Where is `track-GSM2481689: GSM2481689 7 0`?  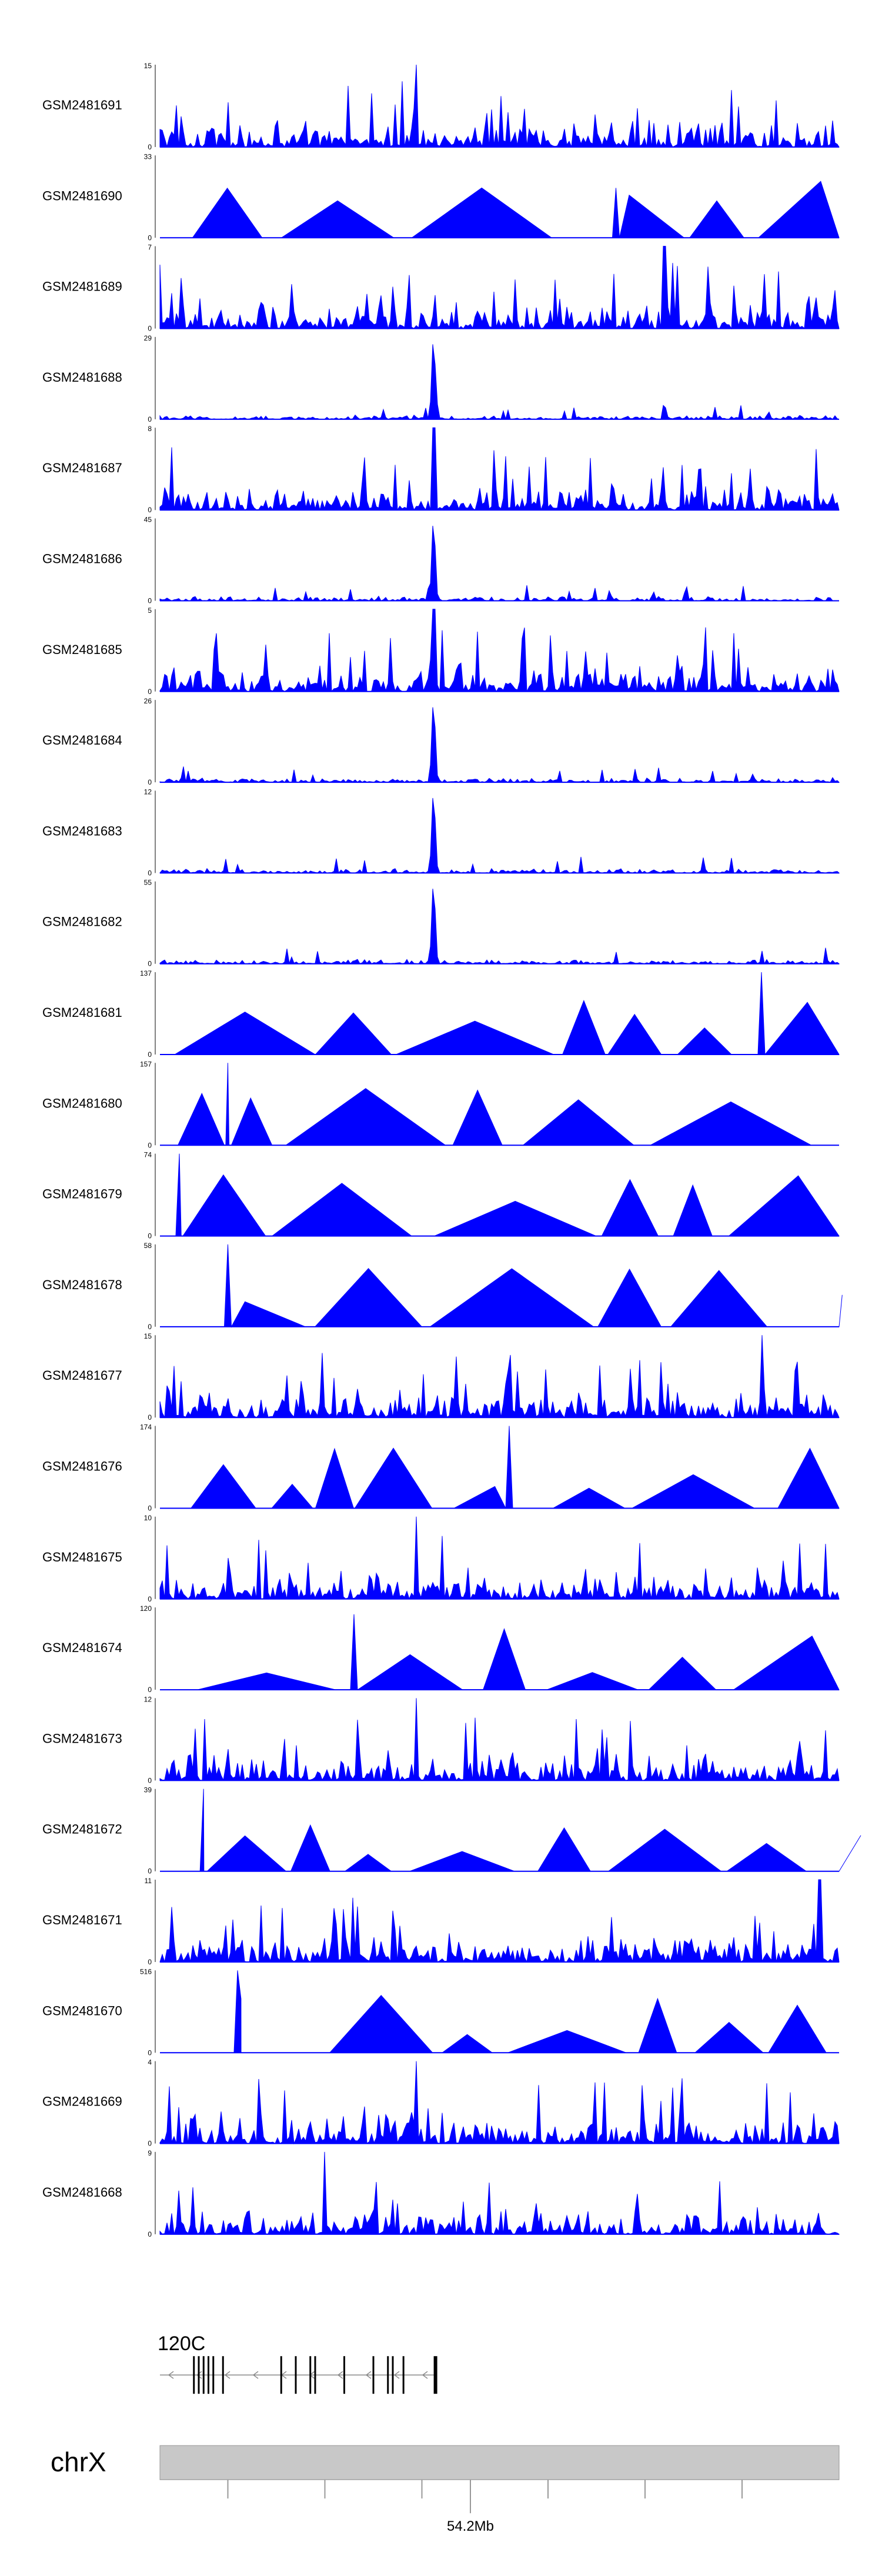
track-GSM2481689: GSM2481689 7 0 is located at coordinates (441, 288).